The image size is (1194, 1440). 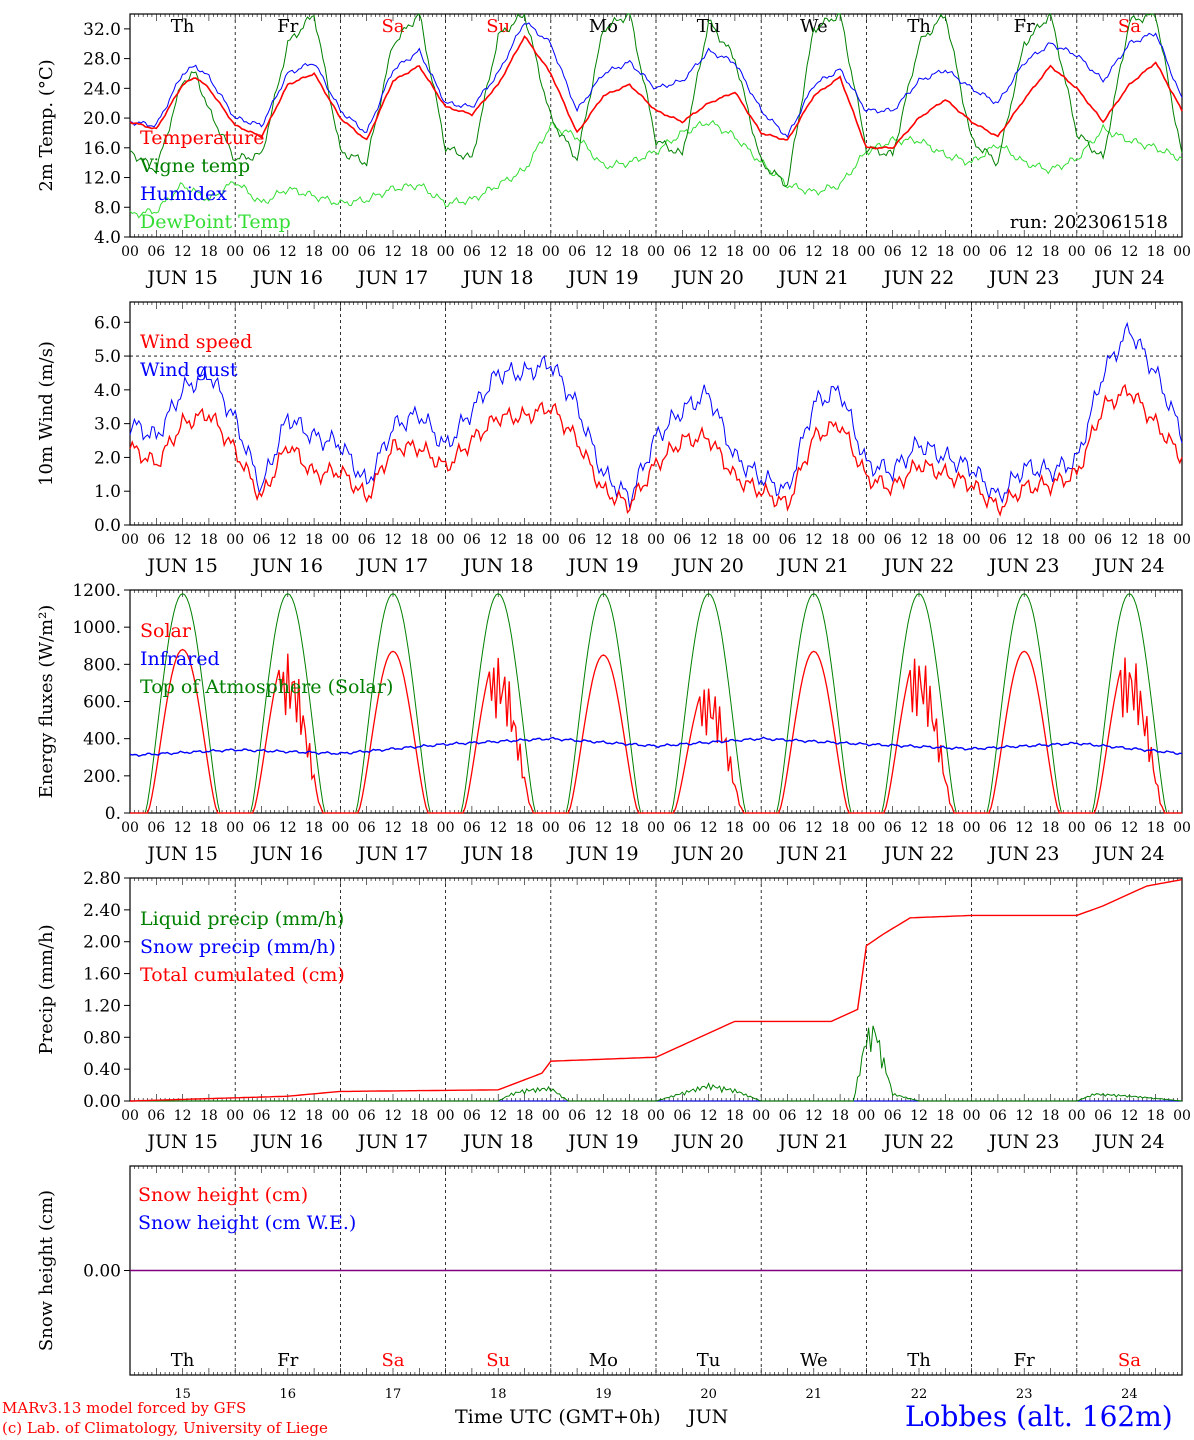 I want to click on y-tick-label: 0.00, so click(x=102, y=1102).